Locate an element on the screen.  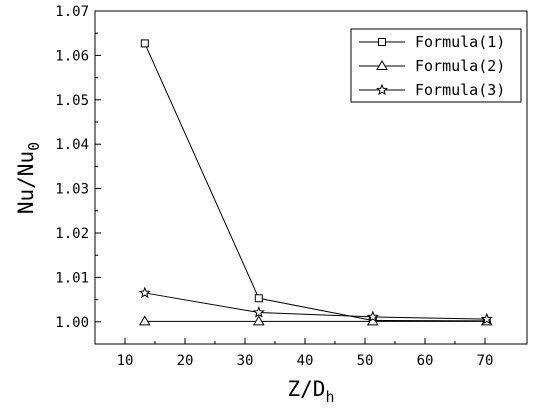
y-tick-label: 1.05 is located at coordinates (72, 101).